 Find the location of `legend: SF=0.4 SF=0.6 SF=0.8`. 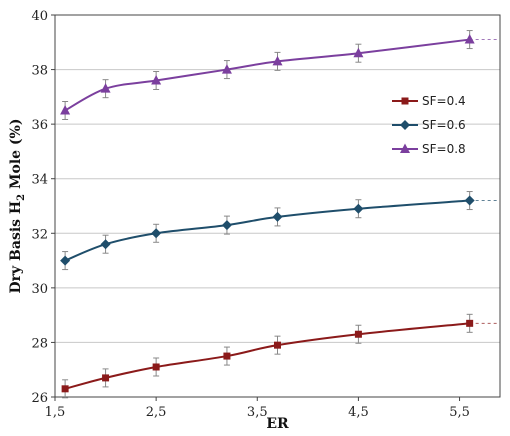

legend: SF=0.4 SF=0.6 SF=0.8 is located at coordinates (429, 125).